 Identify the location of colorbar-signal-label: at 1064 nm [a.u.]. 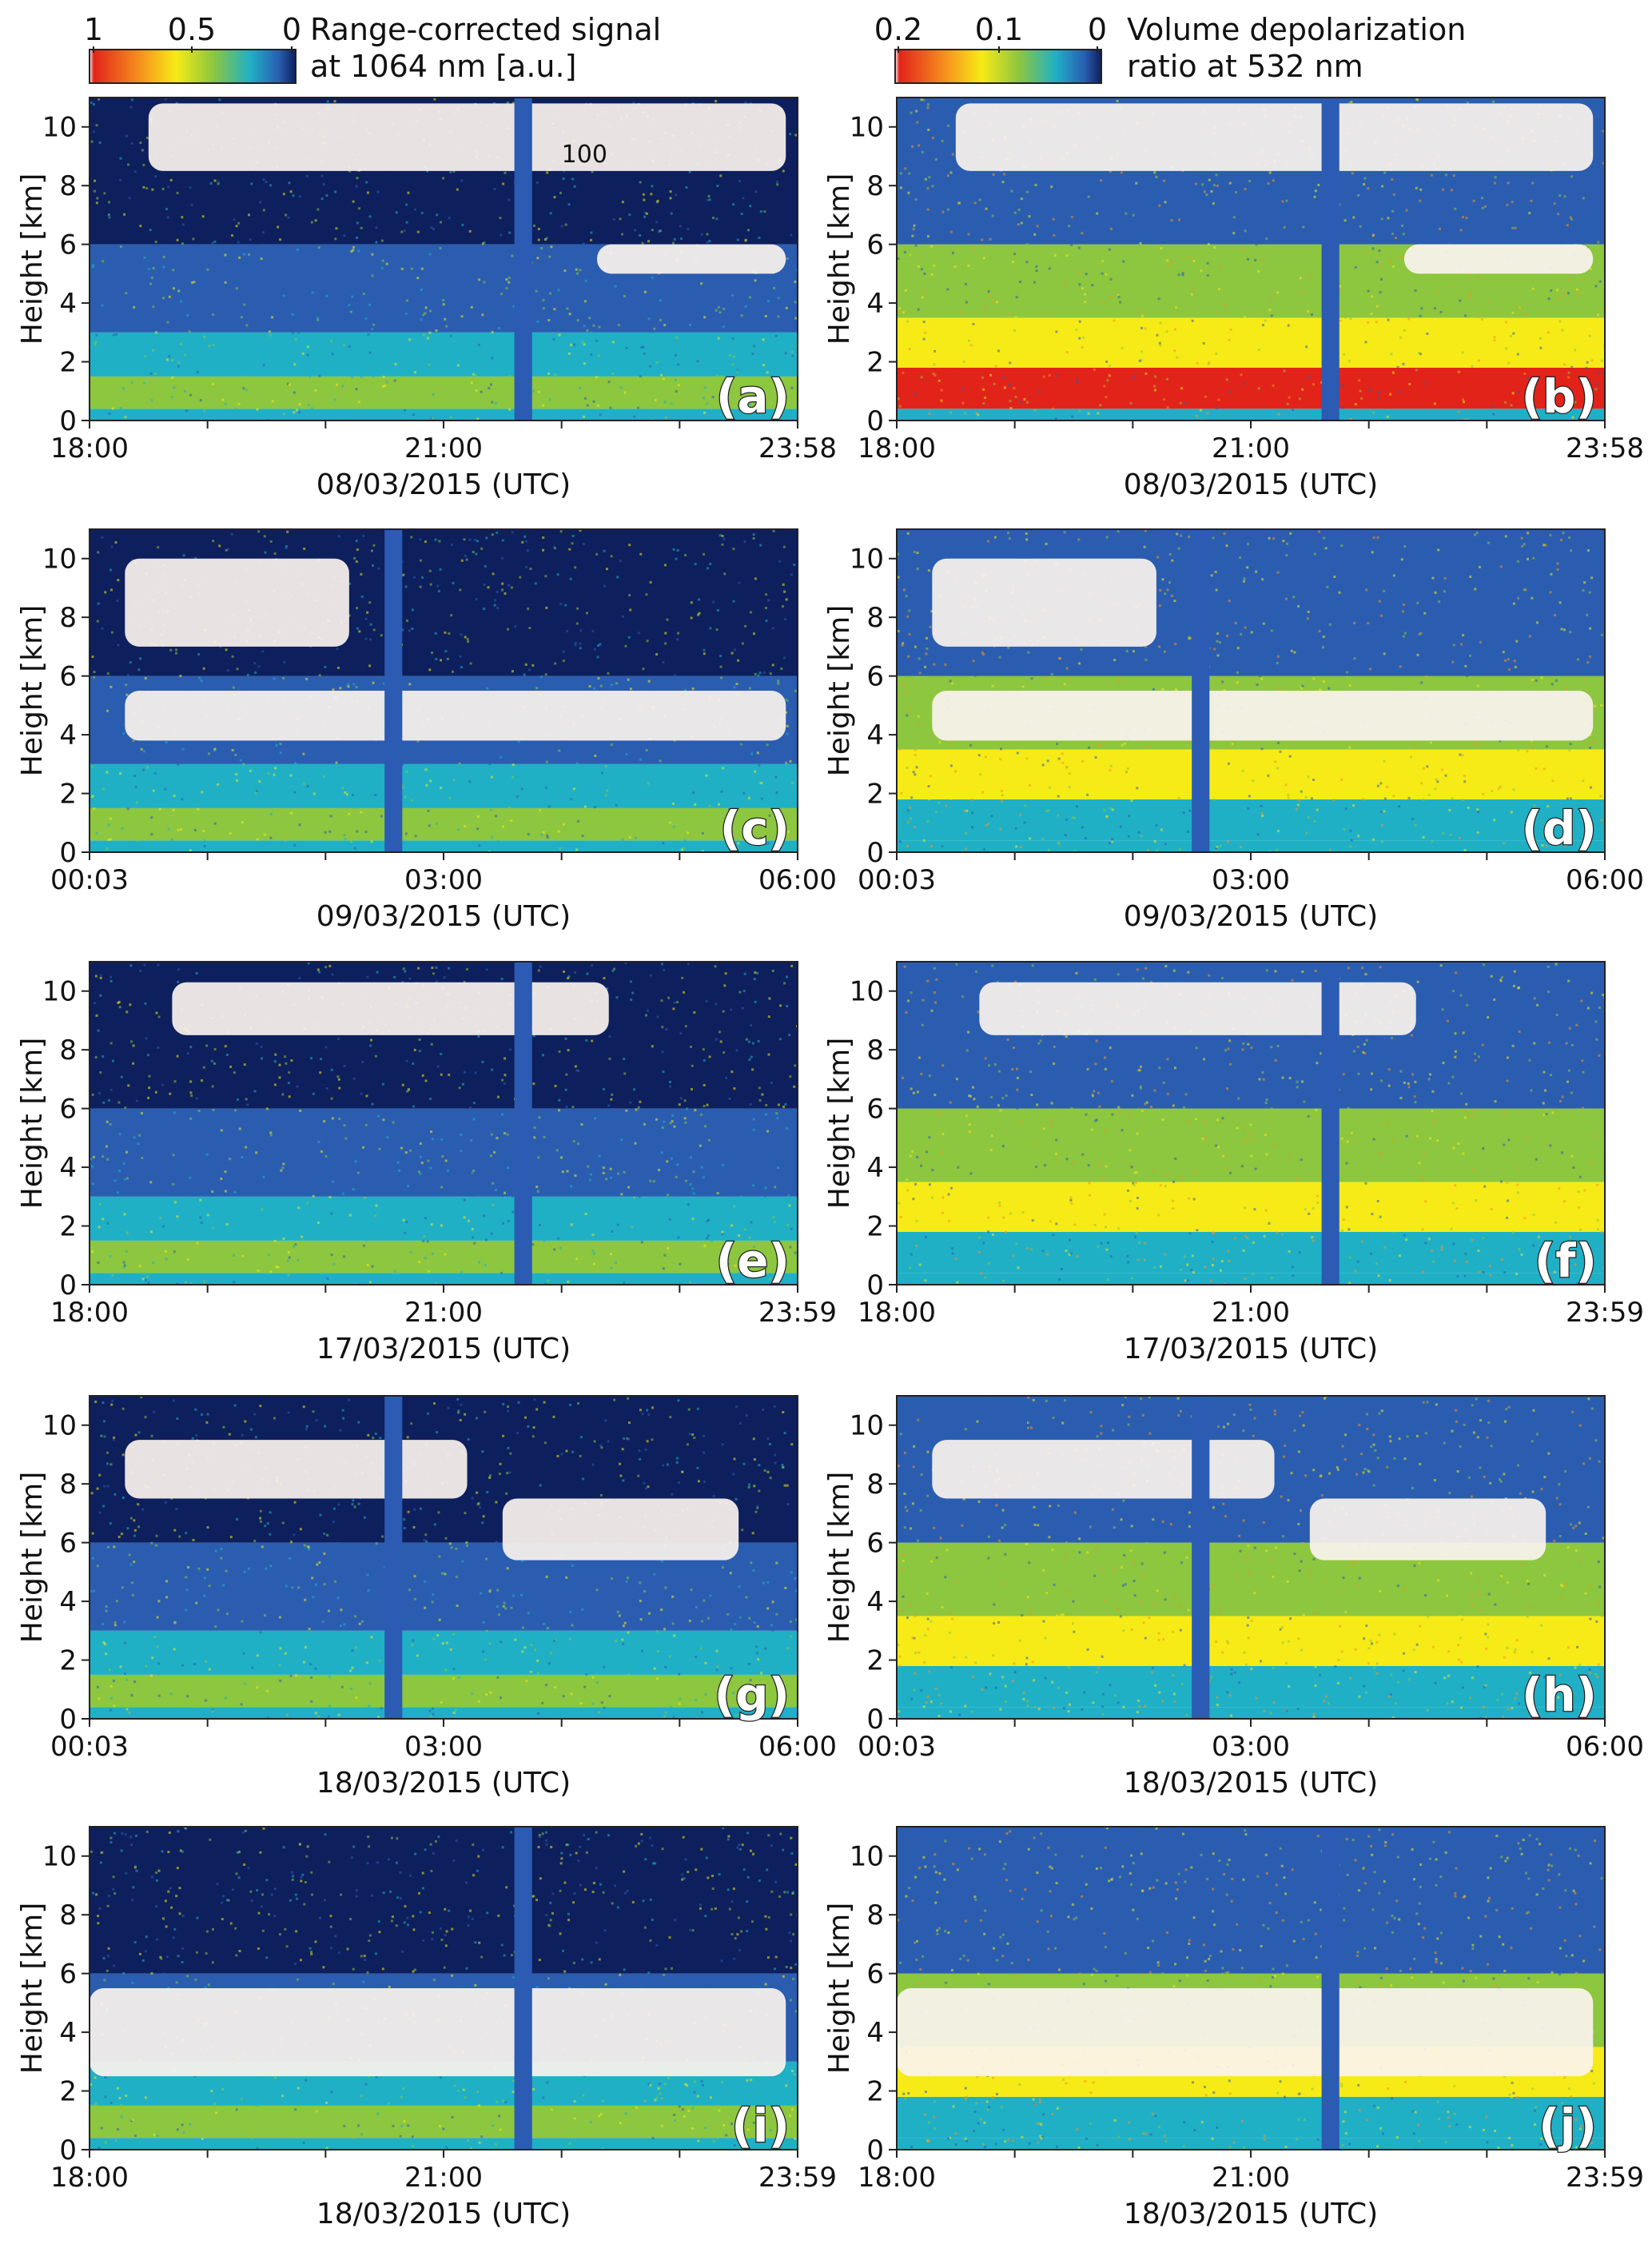
(443, 66).